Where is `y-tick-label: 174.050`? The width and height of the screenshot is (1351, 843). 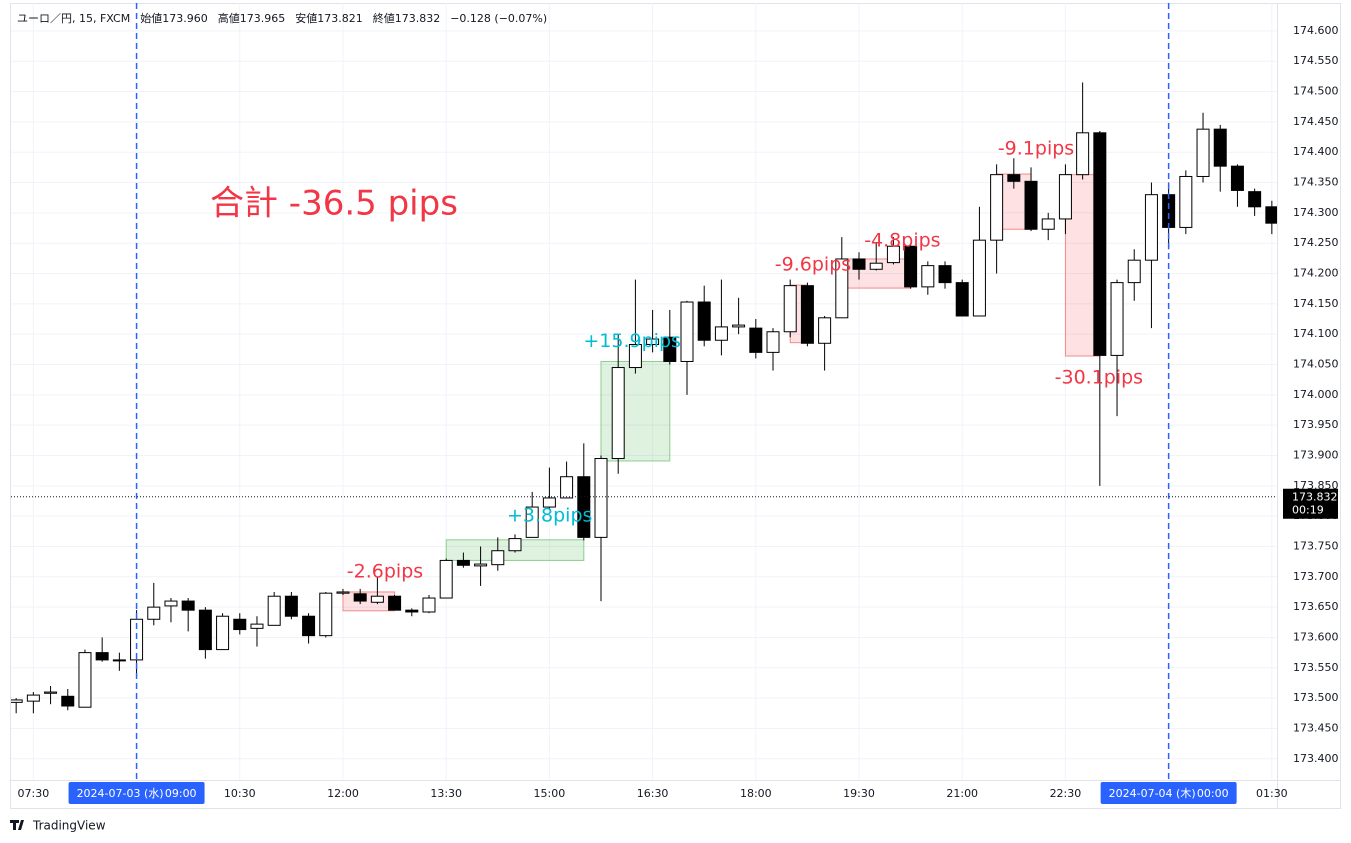
y-tick-label: 174.050 is located at coordinates (1316, 364).